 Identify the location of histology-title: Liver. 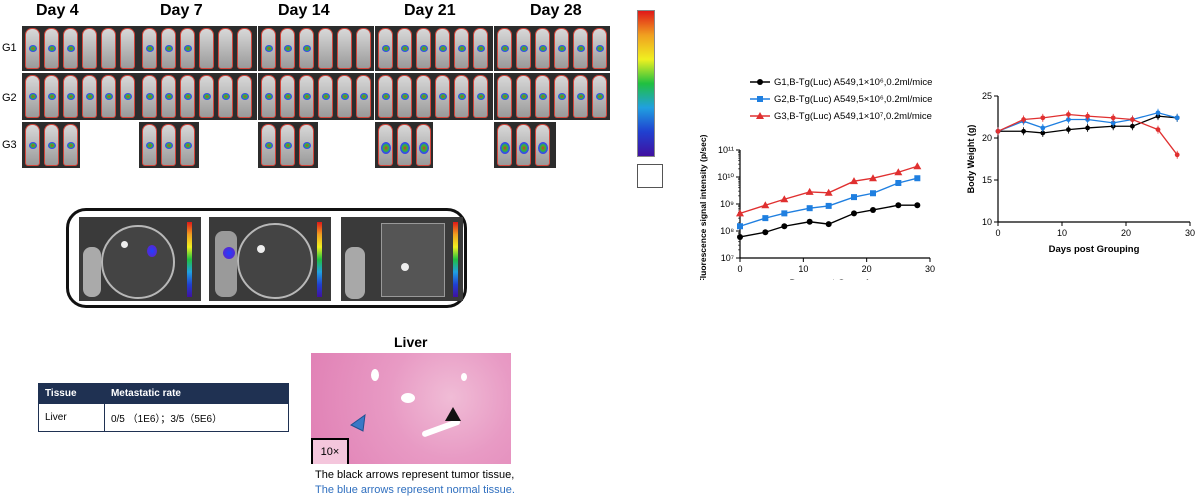
(411, 342).